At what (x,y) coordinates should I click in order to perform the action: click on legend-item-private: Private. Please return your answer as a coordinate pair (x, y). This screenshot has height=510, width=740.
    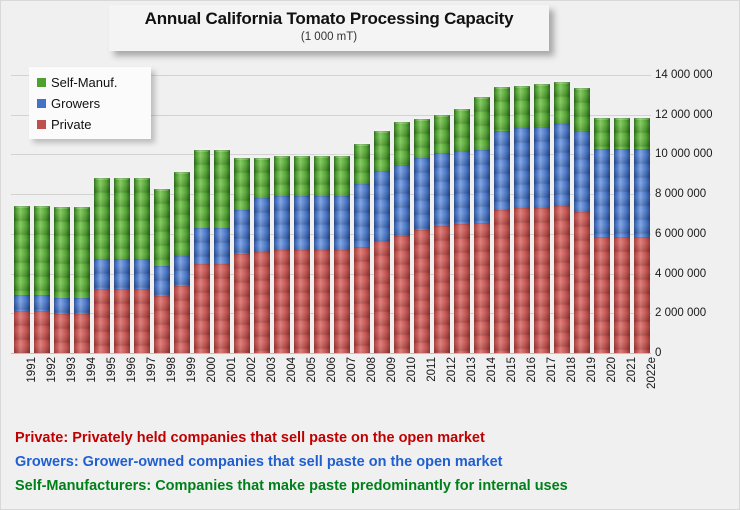
    Looking at the image, I should click on (91, 124).